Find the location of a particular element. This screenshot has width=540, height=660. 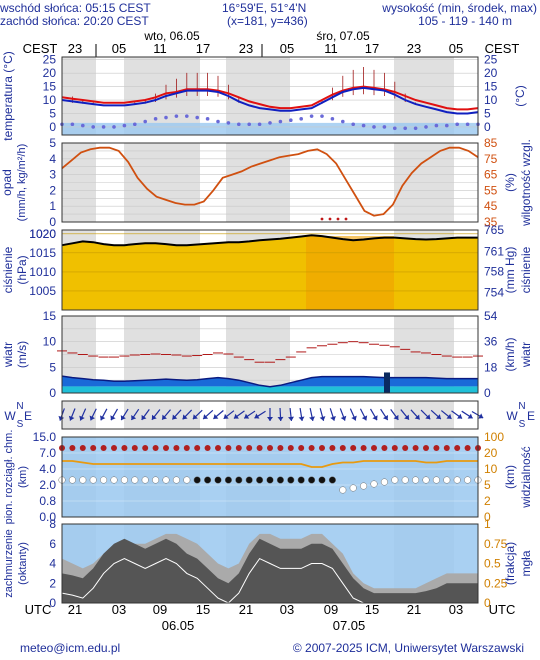

temp-left-tick: 5 is located at coordinates (52, 113).